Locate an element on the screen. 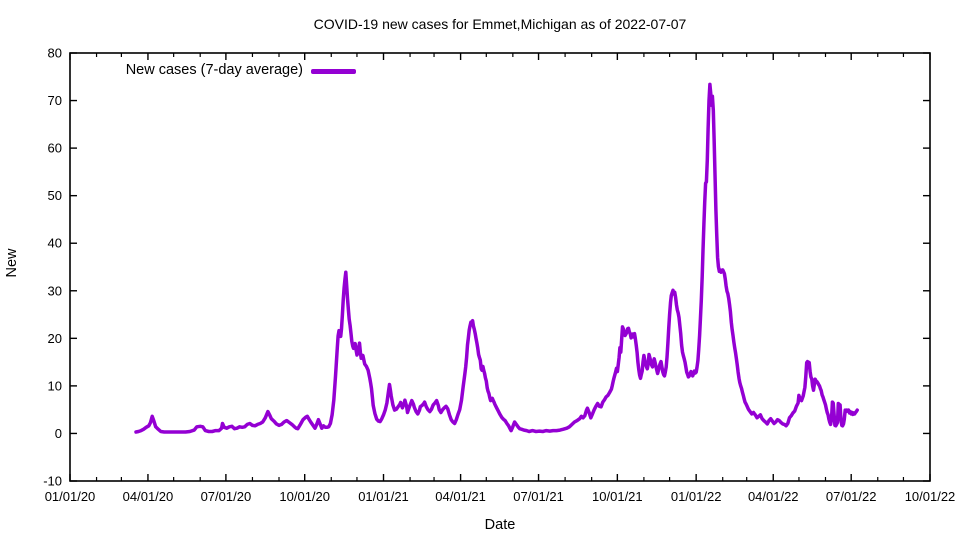 The width and height of the screenshot is (960, 540). y-tick-label: 70 is located at coordinates (55, 100).